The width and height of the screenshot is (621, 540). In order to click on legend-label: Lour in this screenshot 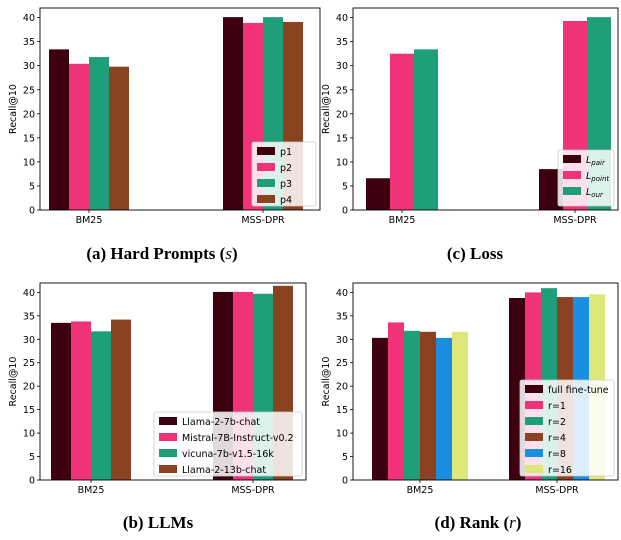, I will do `click(595, 193)`.